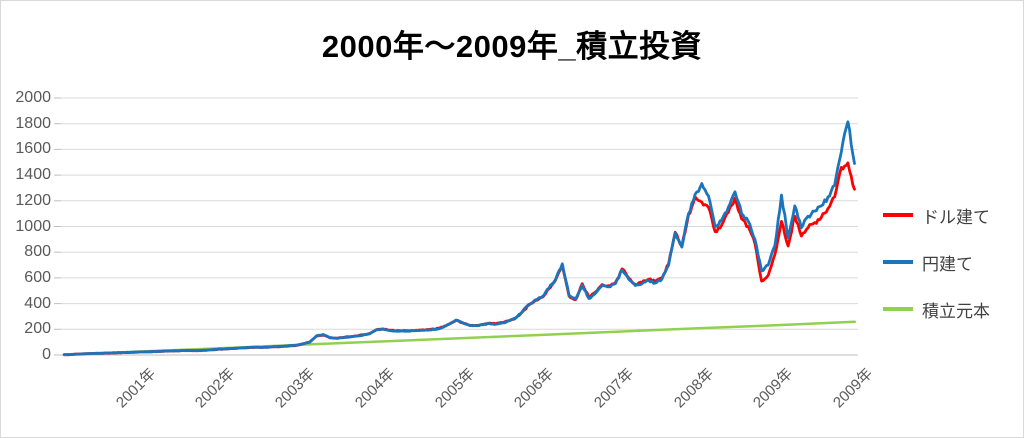  I want to click on y-axis-label: 1000, so click(33, 226).